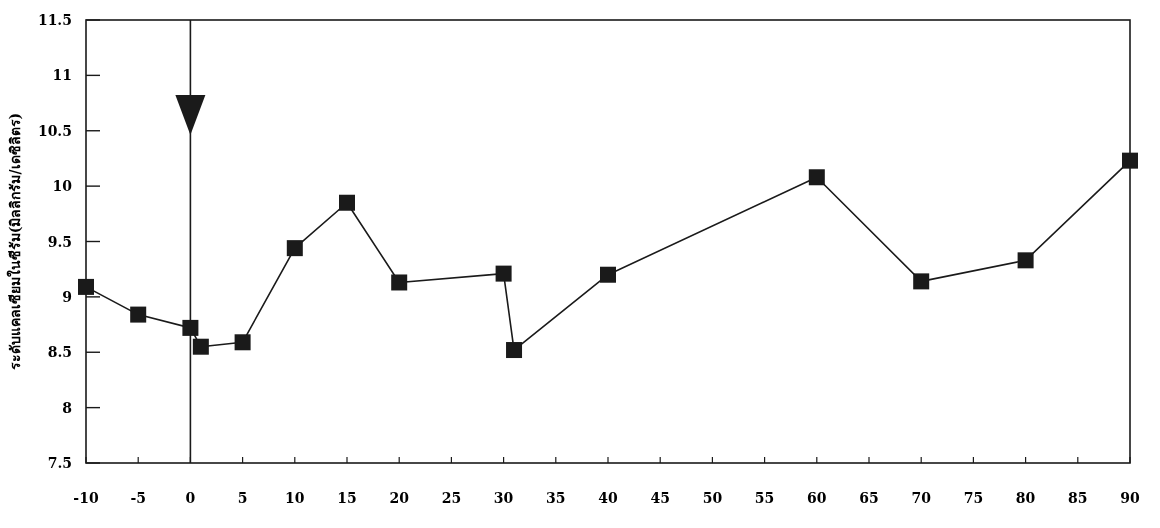  What do you see at coordinates (67, 296) in the screenshot?
I see `y-tick-label: 9` at bounding box center [67, 296].